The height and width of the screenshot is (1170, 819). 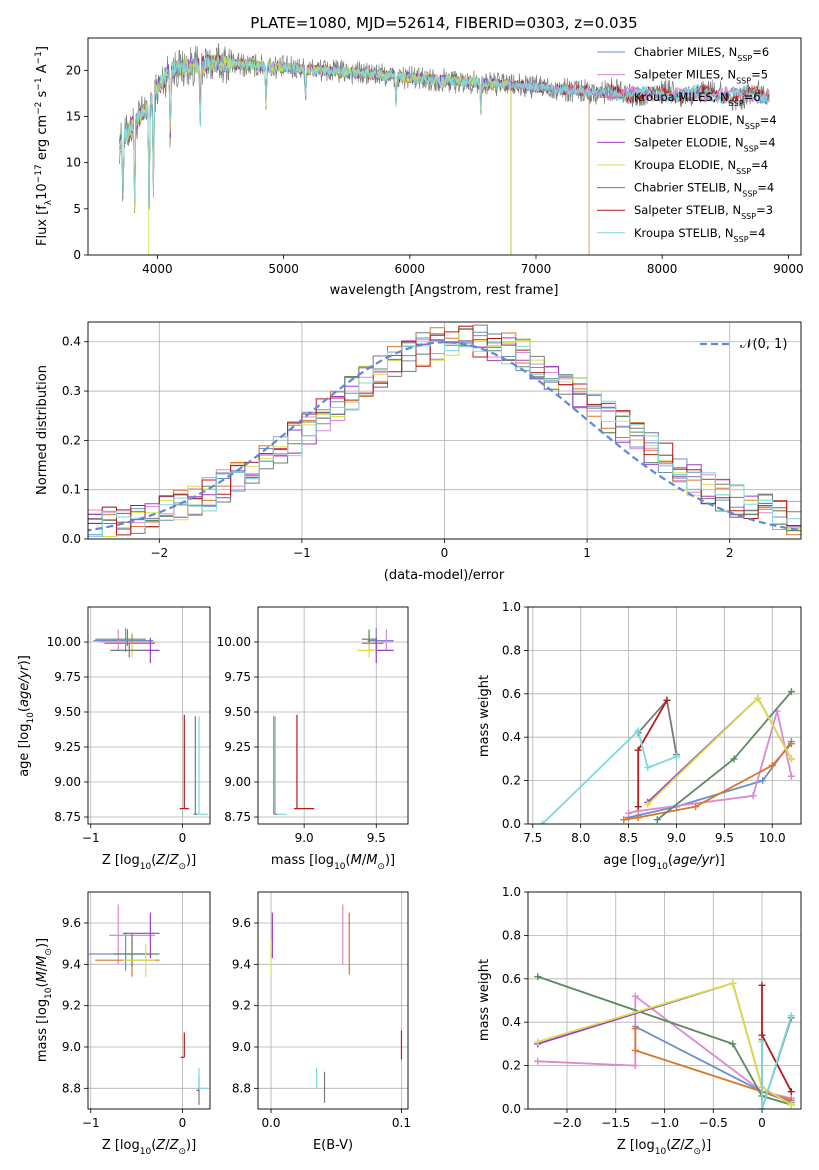 What do you see at coordinates (532, 838) in the screenshot?
I see `x-tick-label: 7.5` at bounding box center [532, 838].